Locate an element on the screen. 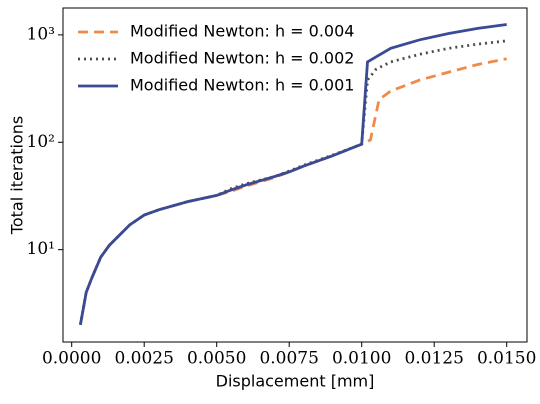  y-tick-label: 10² is located at coordinates (41, 142).